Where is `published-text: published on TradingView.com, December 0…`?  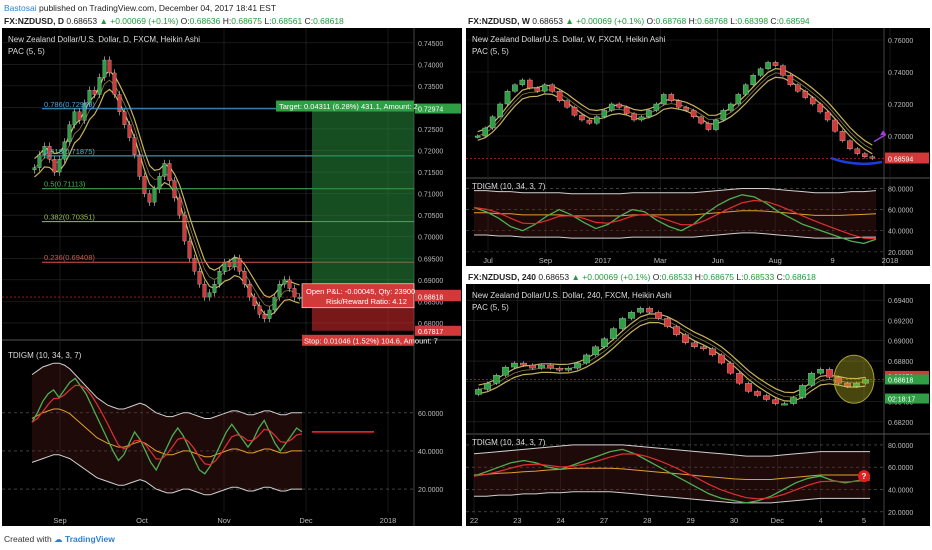 published-text: published on TradingView.com, December 0… is located at coordinates (157, 8).